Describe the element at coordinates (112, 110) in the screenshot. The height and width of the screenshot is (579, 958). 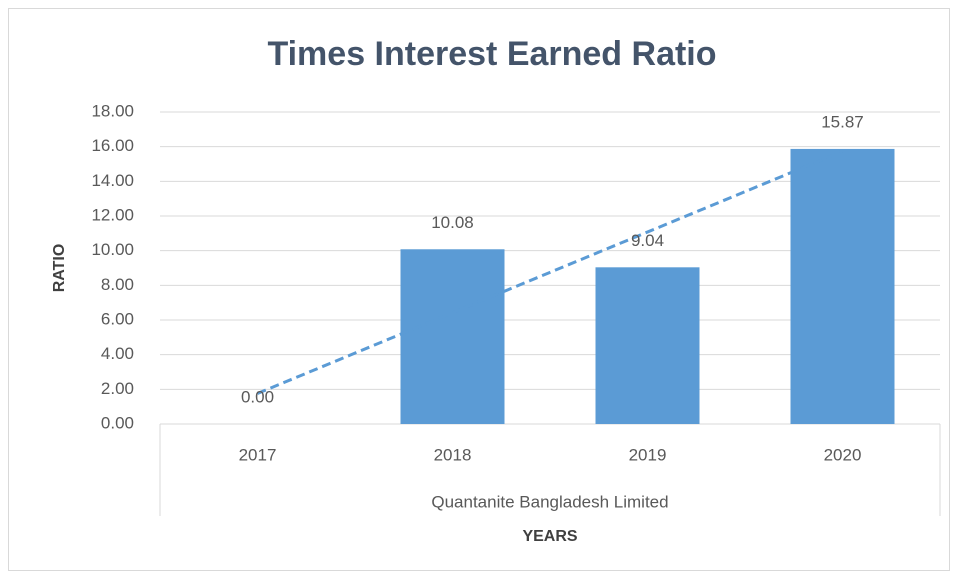
I see `y-tick-label: 18.00` at that location.